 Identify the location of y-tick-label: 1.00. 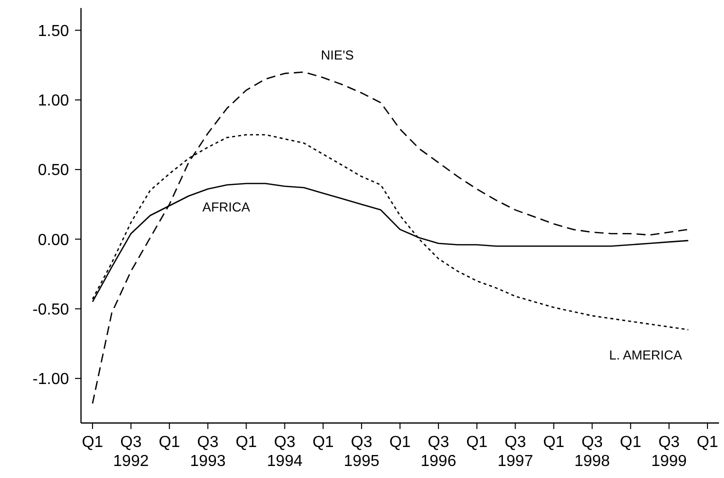
(54, 101).